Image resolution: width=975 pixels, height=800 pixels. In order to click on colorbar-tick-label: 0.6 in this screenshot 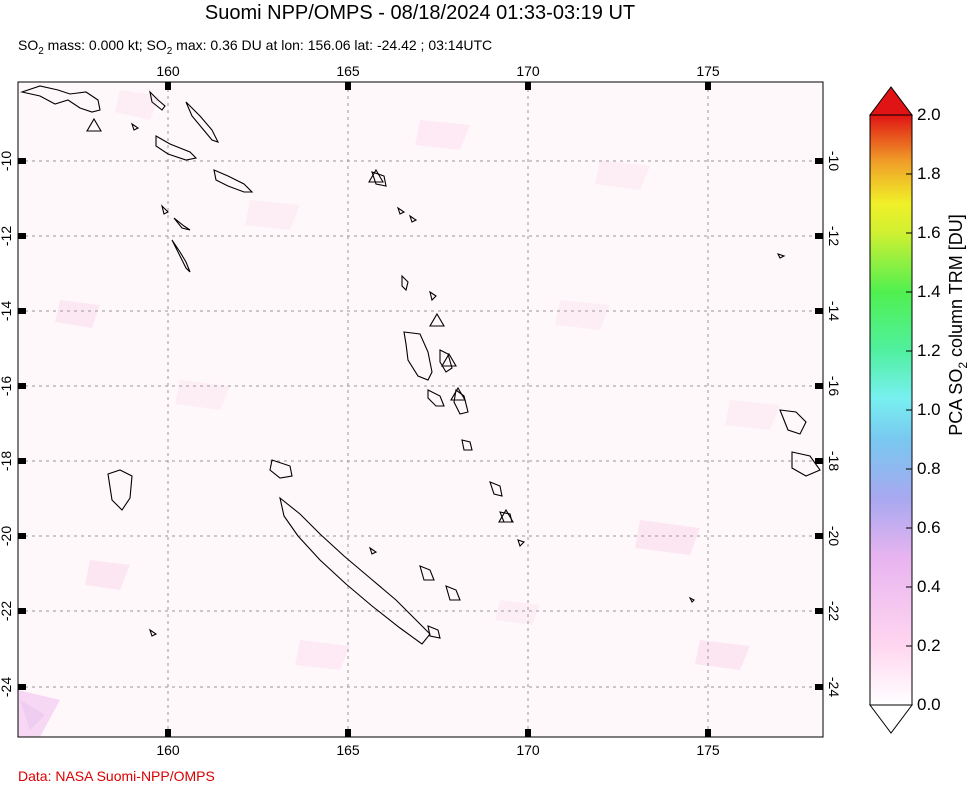, I will do `click(929, 527)`.